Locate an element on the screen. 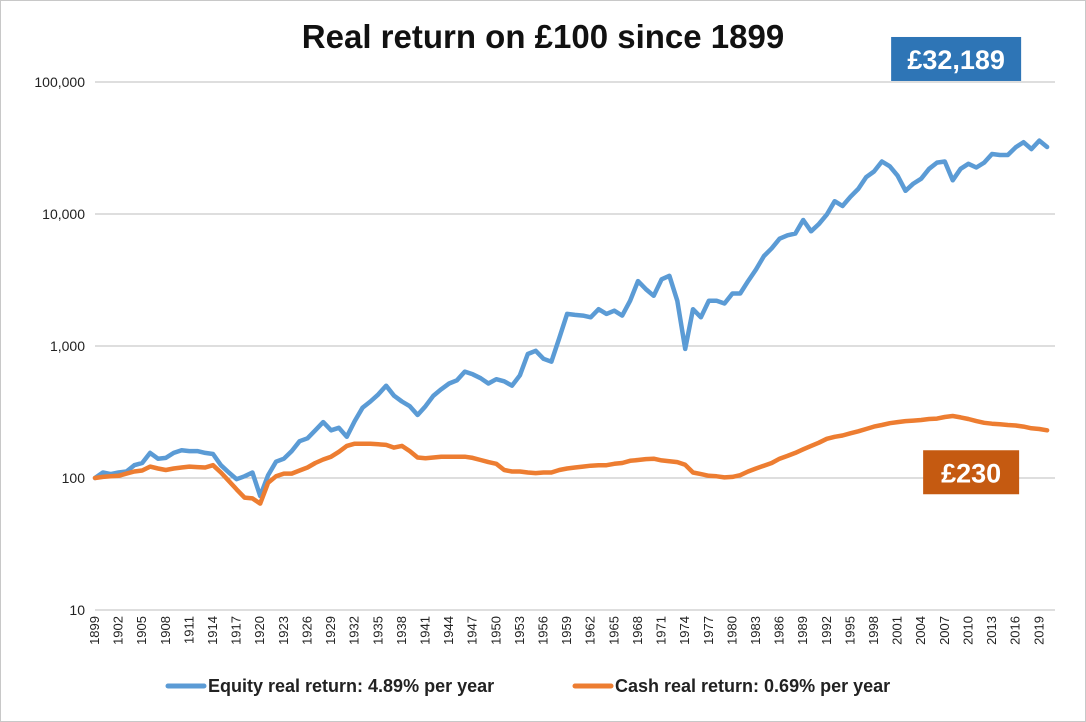 The height and width of the screenshot is (722, 1086). x-tick-label: 1983 is located at coordinates (755, 630).